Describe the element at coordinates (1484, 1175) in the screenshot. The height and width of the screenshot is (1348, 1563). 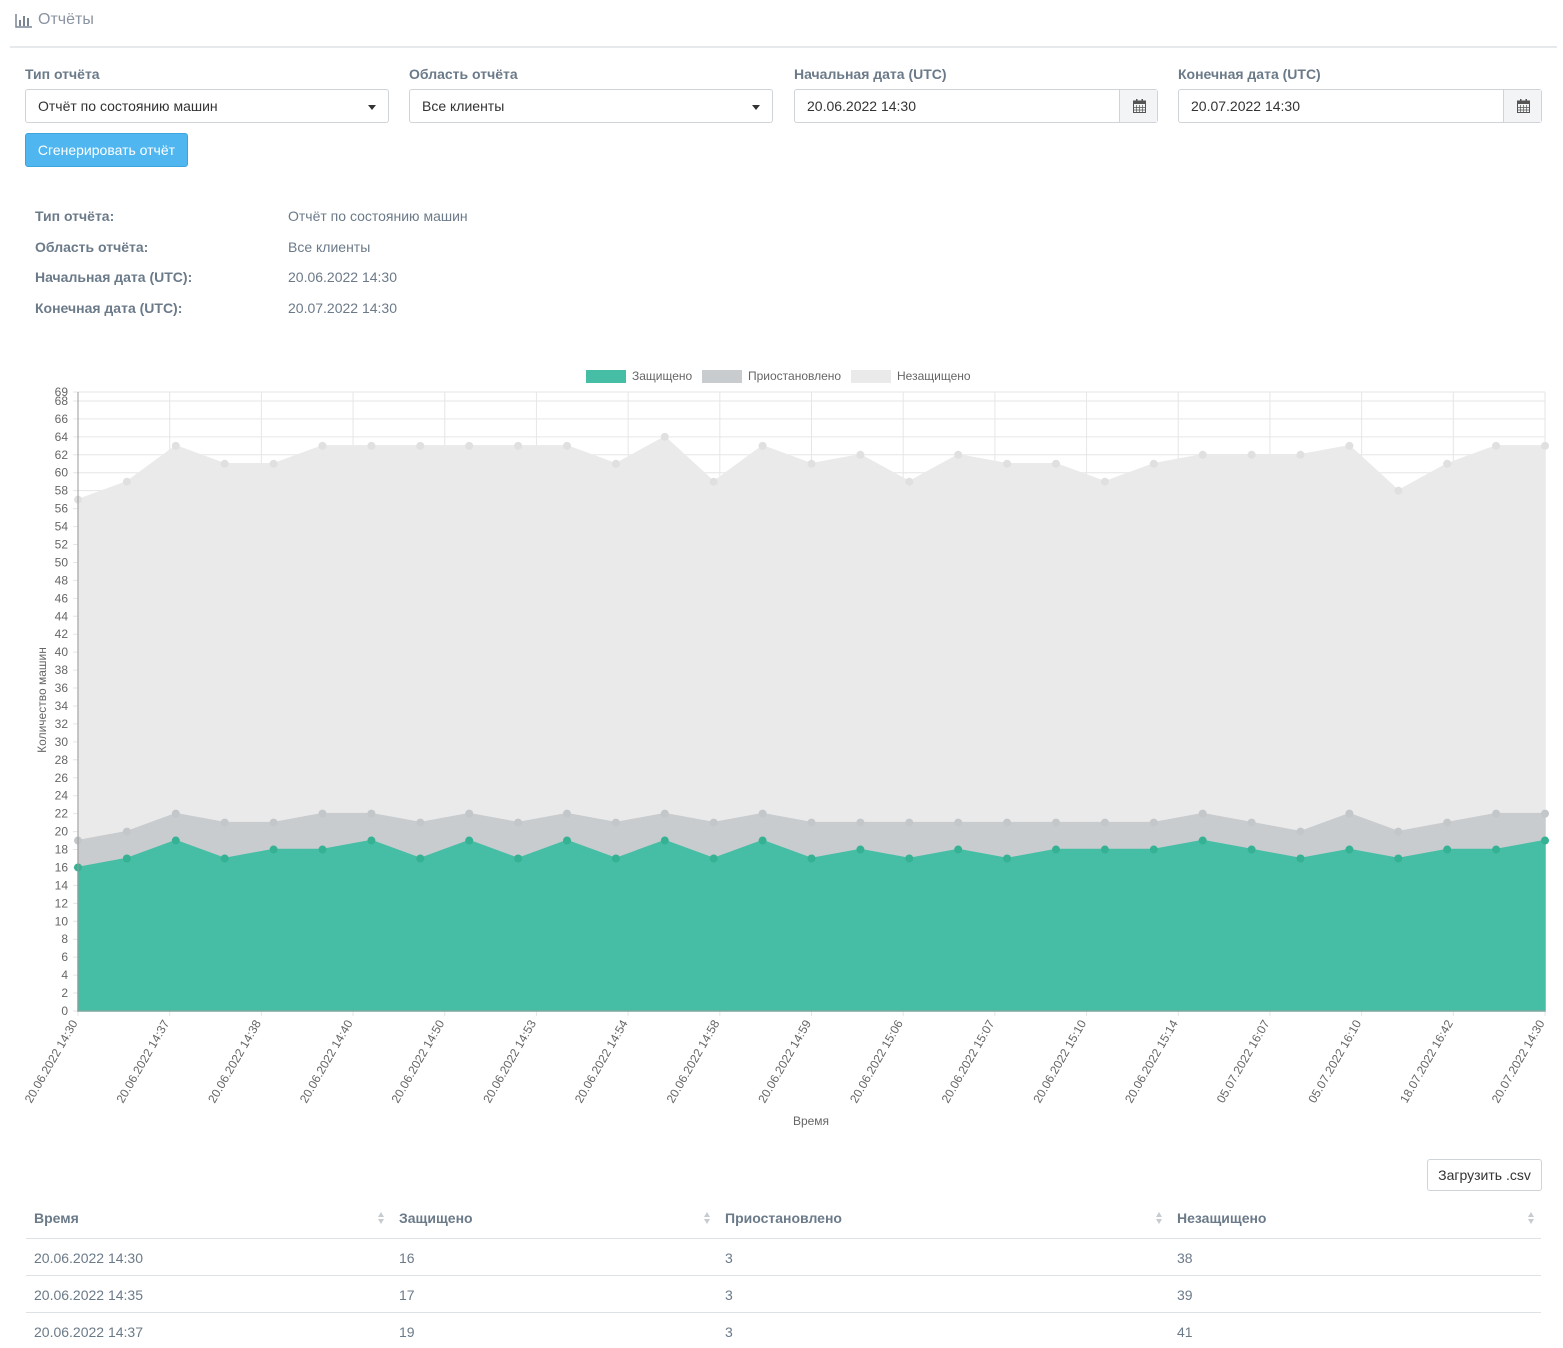
I see `download-csv-button: Загрузить .csv` at that location.